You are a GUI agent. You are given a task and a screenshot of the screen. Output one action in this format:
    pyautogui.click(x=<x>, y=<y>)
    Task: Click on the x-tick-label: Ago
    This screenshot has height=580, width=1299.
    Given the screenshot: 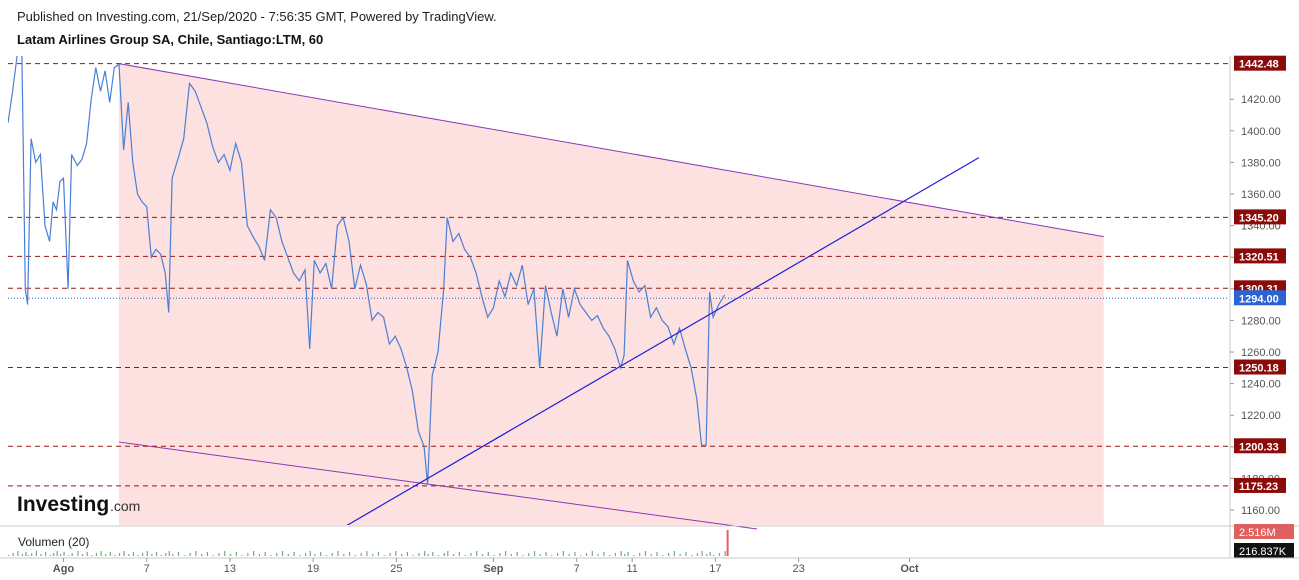 What is the action you would take?
    pyautogui.click(x=64, y=569)
    